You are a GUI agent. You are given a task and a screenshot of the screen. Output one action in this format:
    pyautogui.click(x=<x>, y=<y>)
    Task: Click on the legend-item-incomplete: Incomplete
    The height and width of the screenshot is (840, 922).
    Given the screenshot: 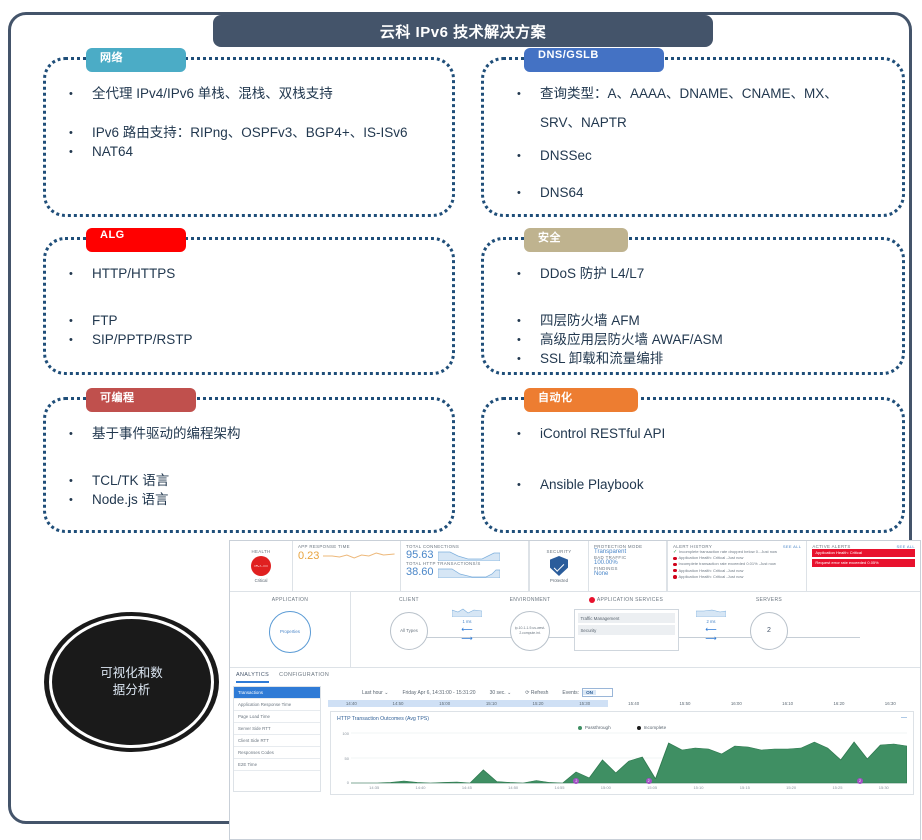 What is the action you would take?
    pyautogui.click(x=651, y=727)
    